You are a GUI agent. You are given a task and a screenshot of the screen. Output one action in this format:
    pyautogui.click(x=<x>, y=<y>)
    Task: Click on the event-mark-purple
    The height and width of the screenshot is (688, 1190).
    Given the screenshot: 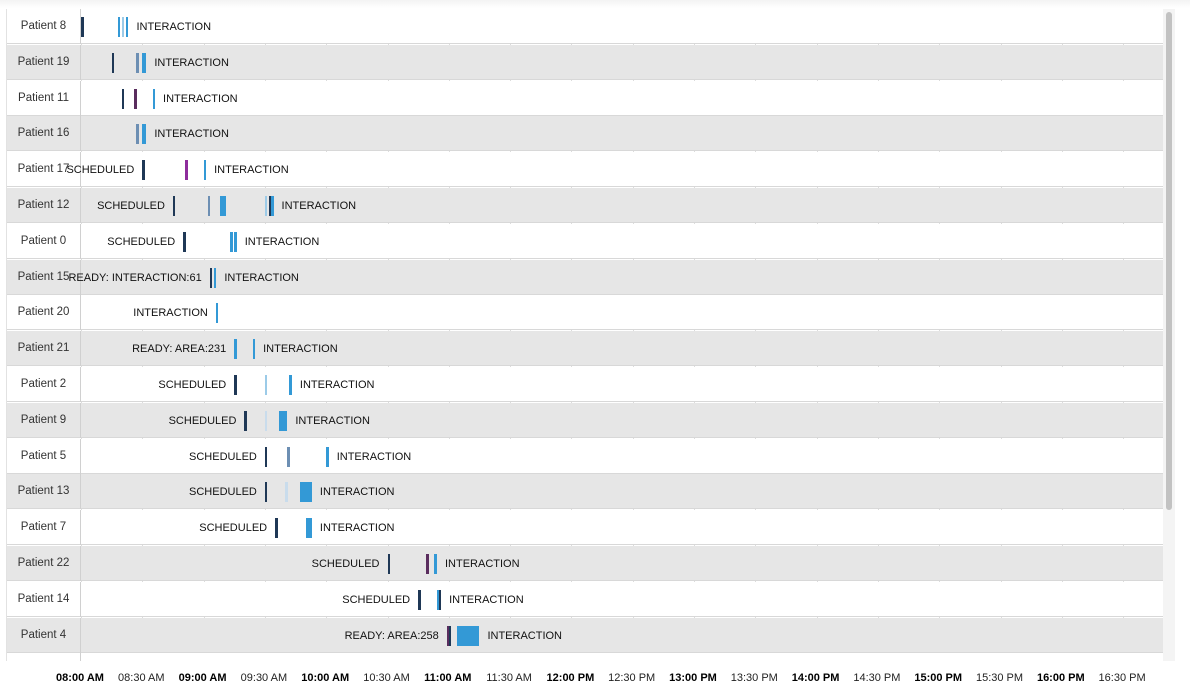 What is the action you would take?
    pyautogui.click(x=186, y=170)
    